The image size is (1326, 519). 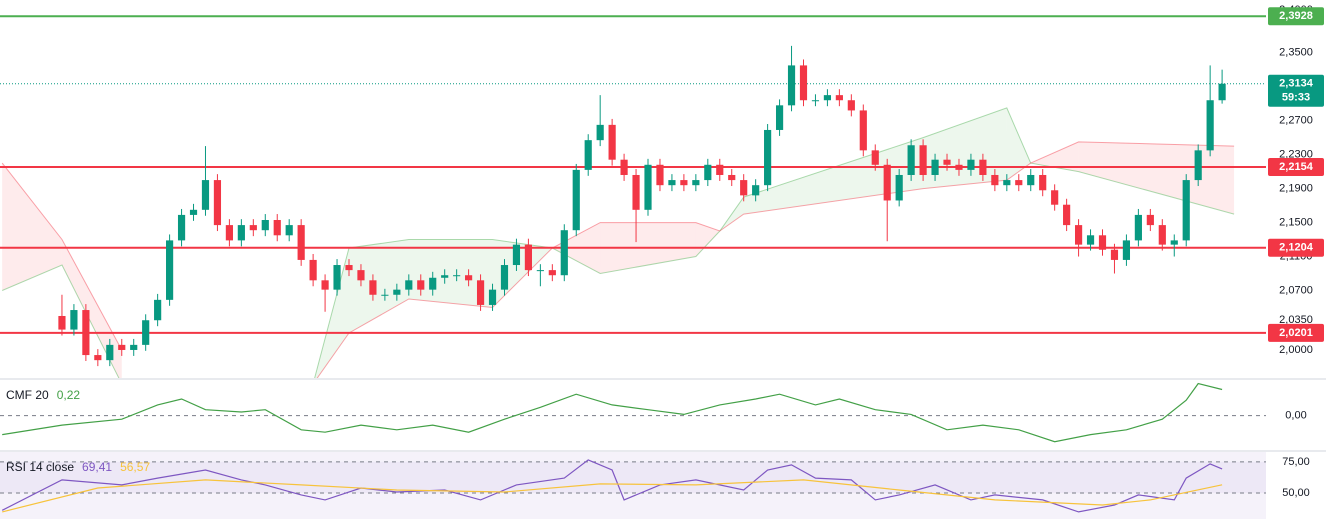 I want to click on indicator-value: 69,41, so click(x=97, y=467).